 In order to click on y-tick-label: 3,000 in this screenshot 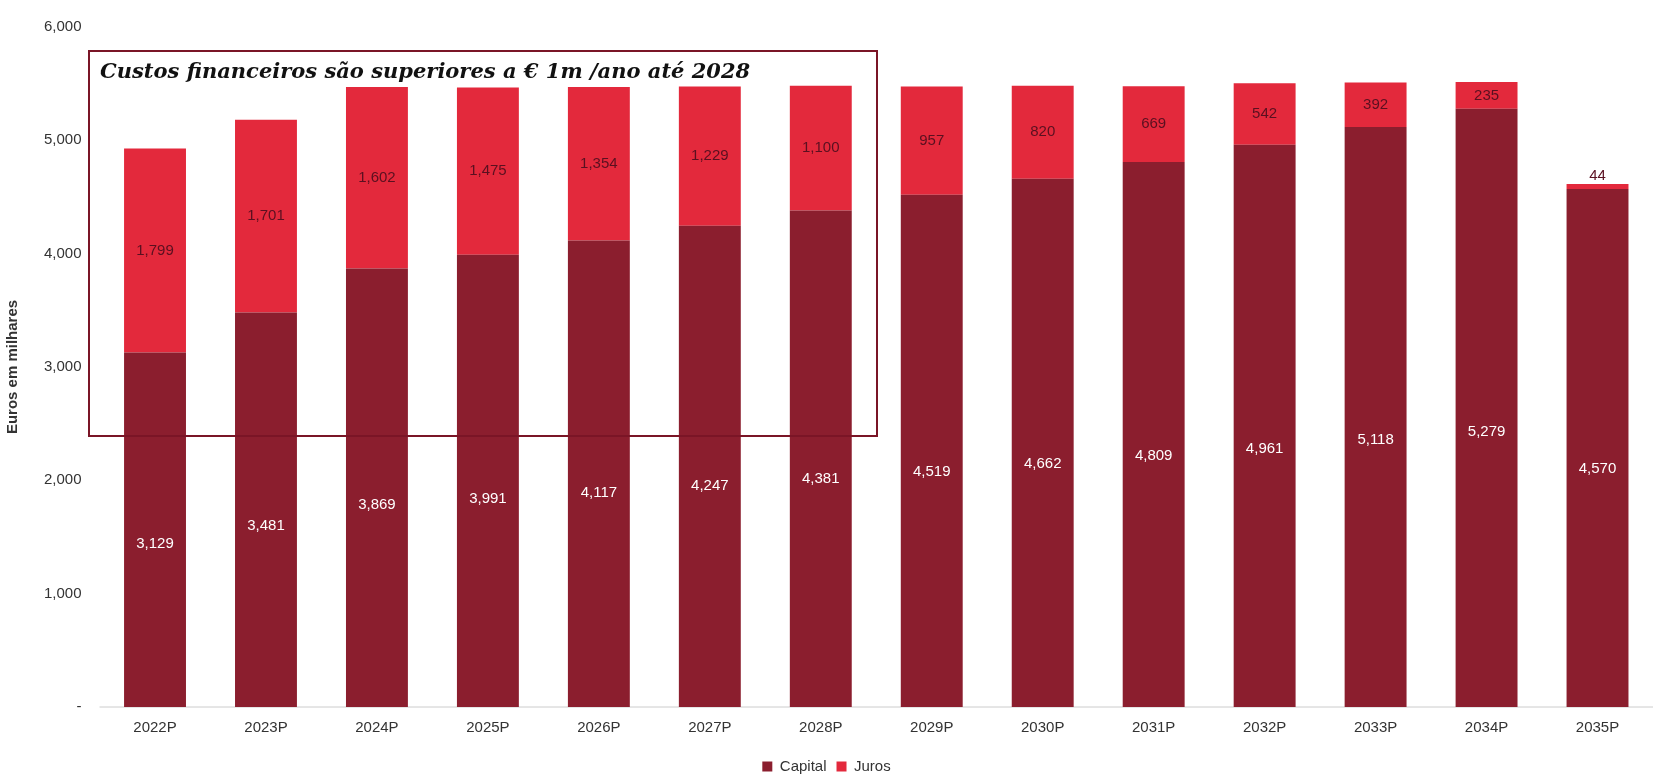, I will do `click(62, 366)`.